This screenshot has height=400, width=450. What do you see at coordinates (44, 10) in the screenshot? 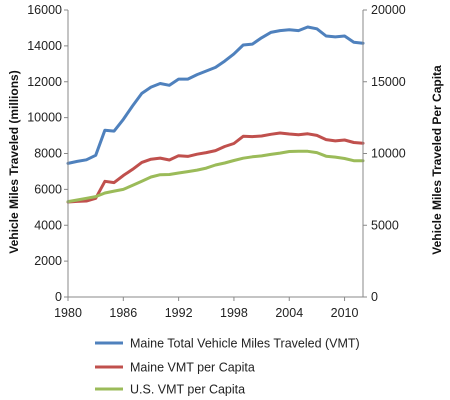
I see `y-tick-label-left: 16000` at bounding box center [44, 10].